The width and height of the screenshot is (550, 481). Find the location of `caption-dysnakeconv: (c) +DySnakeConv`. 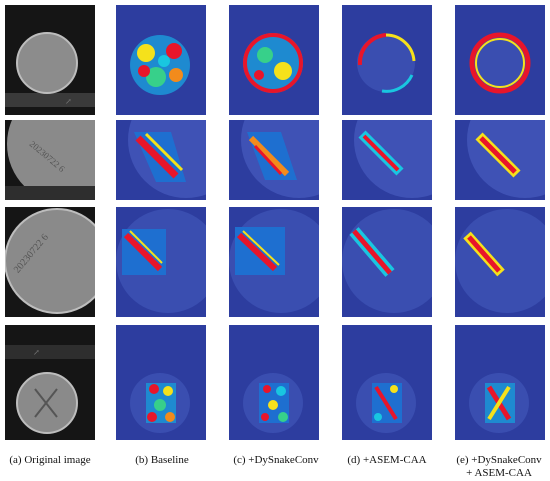

caption-dysnakeconv: (c) +DySnakeConv is located at coordinates (276, 460).